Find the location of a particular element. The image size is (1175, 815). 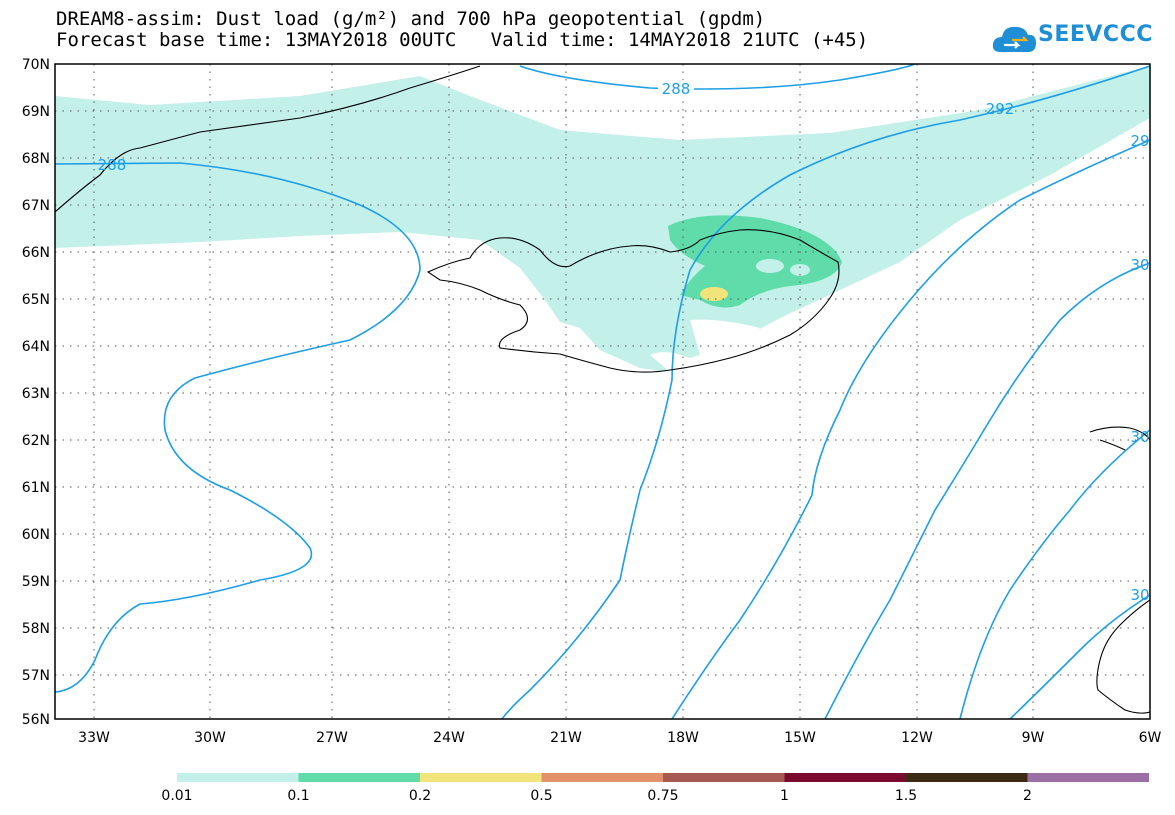

legend-label: 0.75 is located at coordinates (662, 796).